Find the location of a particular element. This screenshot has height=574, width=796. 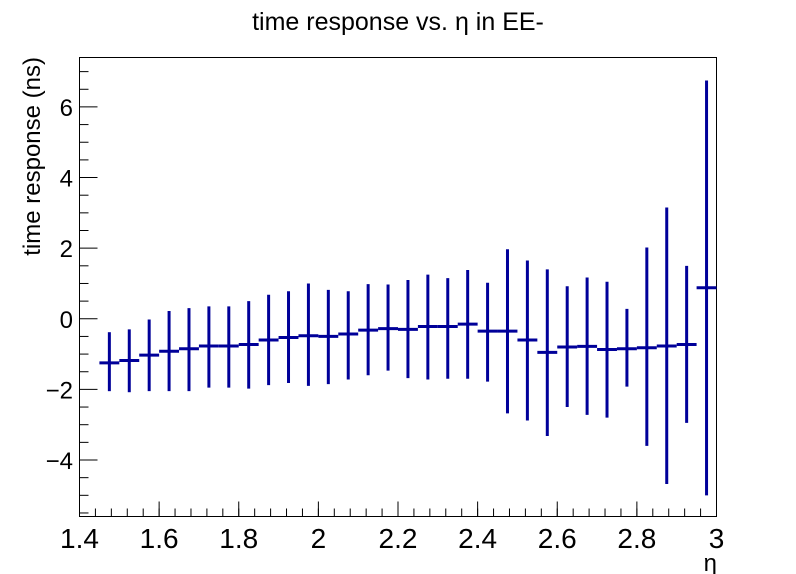

x-axis-label: η is located at coordinates (710, 562).